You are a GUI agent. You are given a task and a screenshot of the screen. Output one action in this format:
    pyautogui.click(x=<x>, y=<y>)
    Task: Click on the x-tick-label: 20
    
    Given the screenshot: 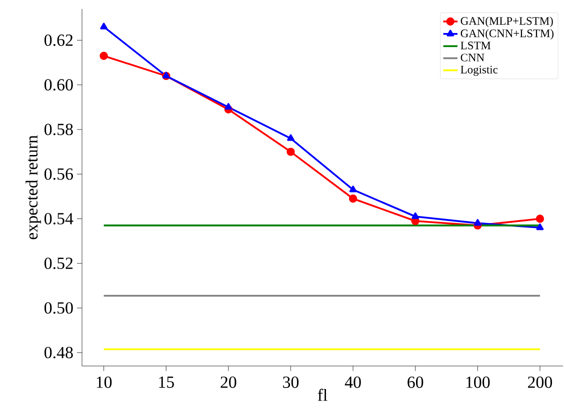 What is the action you would take?
    pyautogui.click(x=228, y=382)
    